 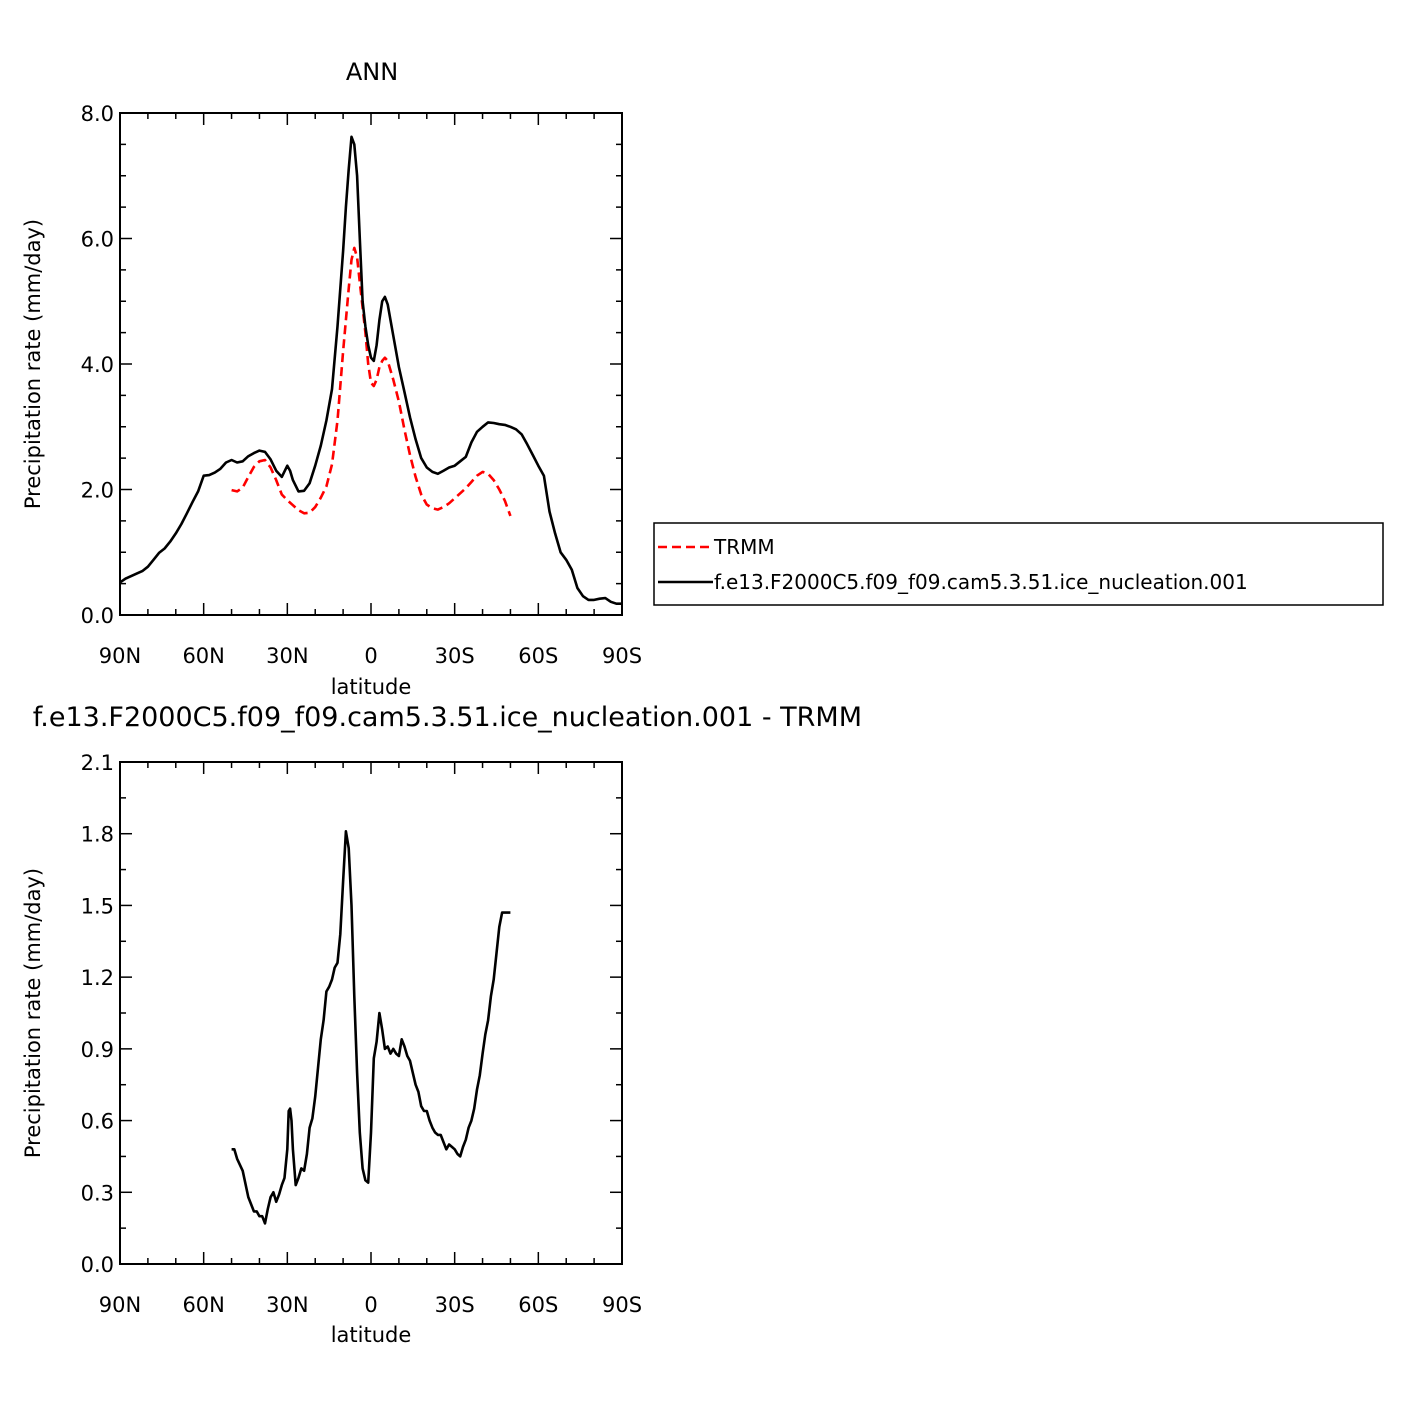 I want to click on bottom-series-lines, so click(x=371, y=1027).